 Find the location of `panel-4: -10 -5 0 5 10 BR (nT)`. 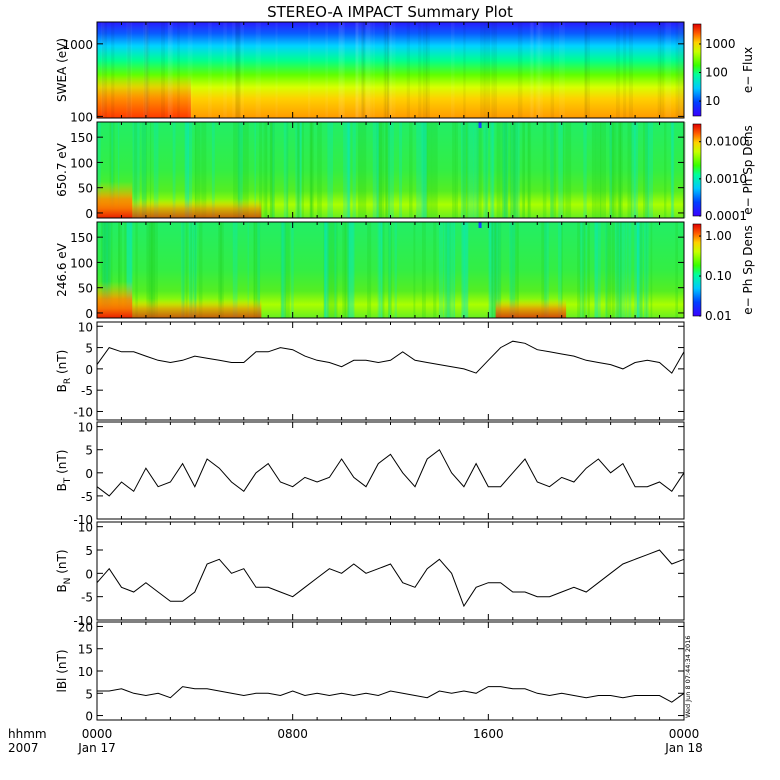

panel-4: -10 -5 0 5 10 BR (nT) is located at coordinates (370, 370).